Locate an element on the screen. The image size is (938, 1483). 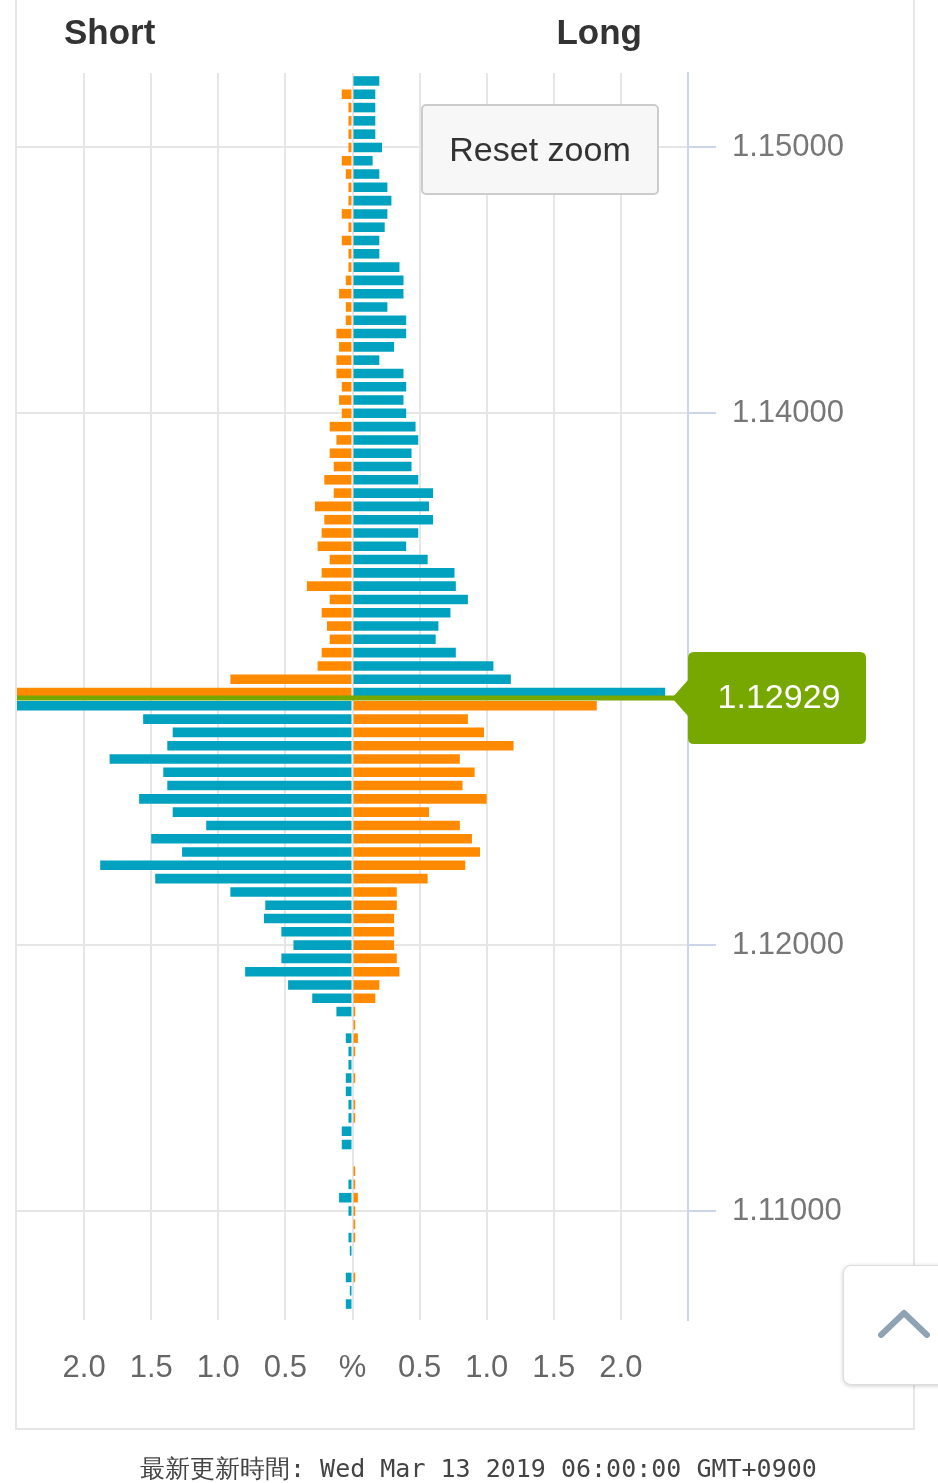
y-tick-label: 1.14000 is located at coordinates (788, 411).